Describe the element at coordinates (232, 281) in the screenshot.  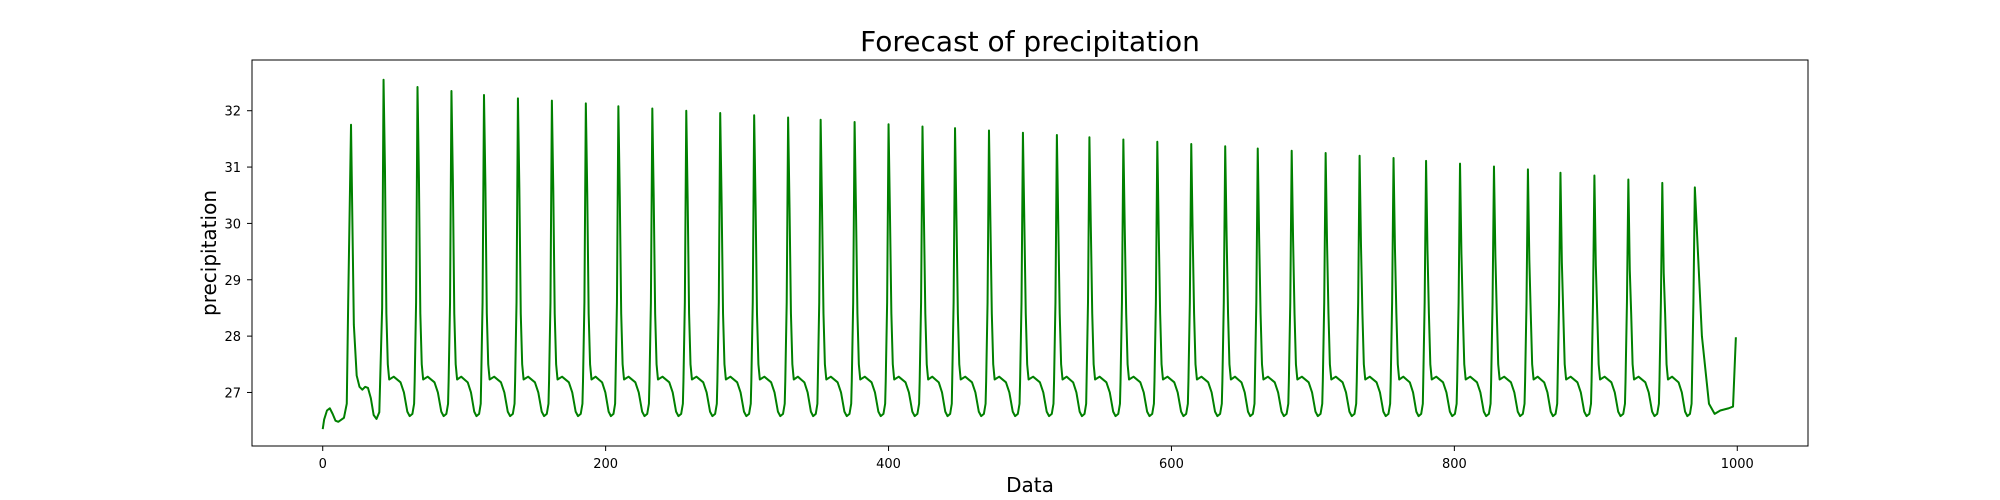
I see `y-tick-label: 29` at that location.